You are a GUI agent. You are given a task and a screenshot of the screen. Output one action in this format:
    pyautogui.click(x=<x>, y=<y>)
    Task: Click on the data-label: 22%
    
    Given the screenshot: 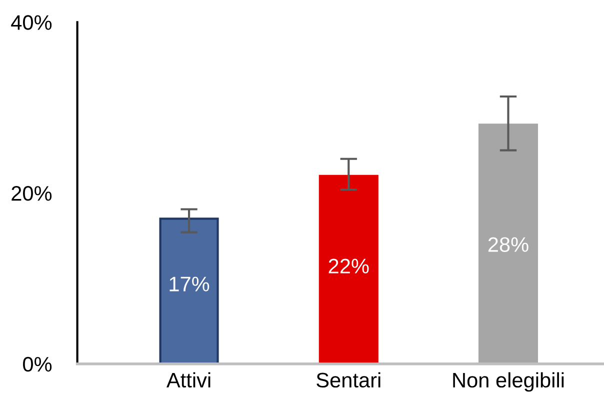 What is the action you would take?
    pyautogui.click(x=348, y=266)
    